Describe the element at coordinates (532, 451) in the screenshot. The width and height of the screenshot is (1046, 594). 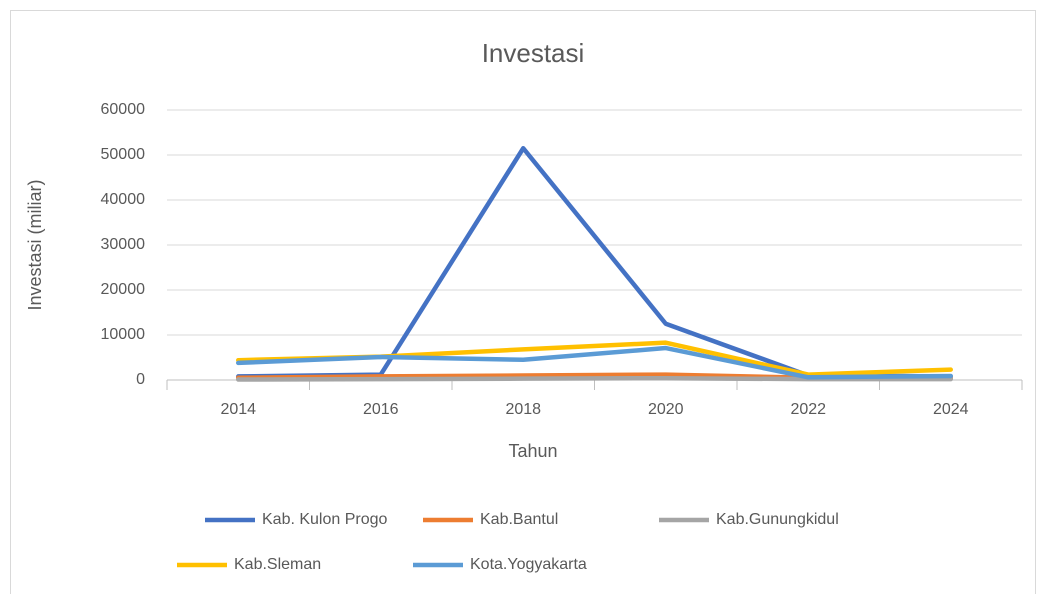
I see `x-axis-label: Tahun` at that location.